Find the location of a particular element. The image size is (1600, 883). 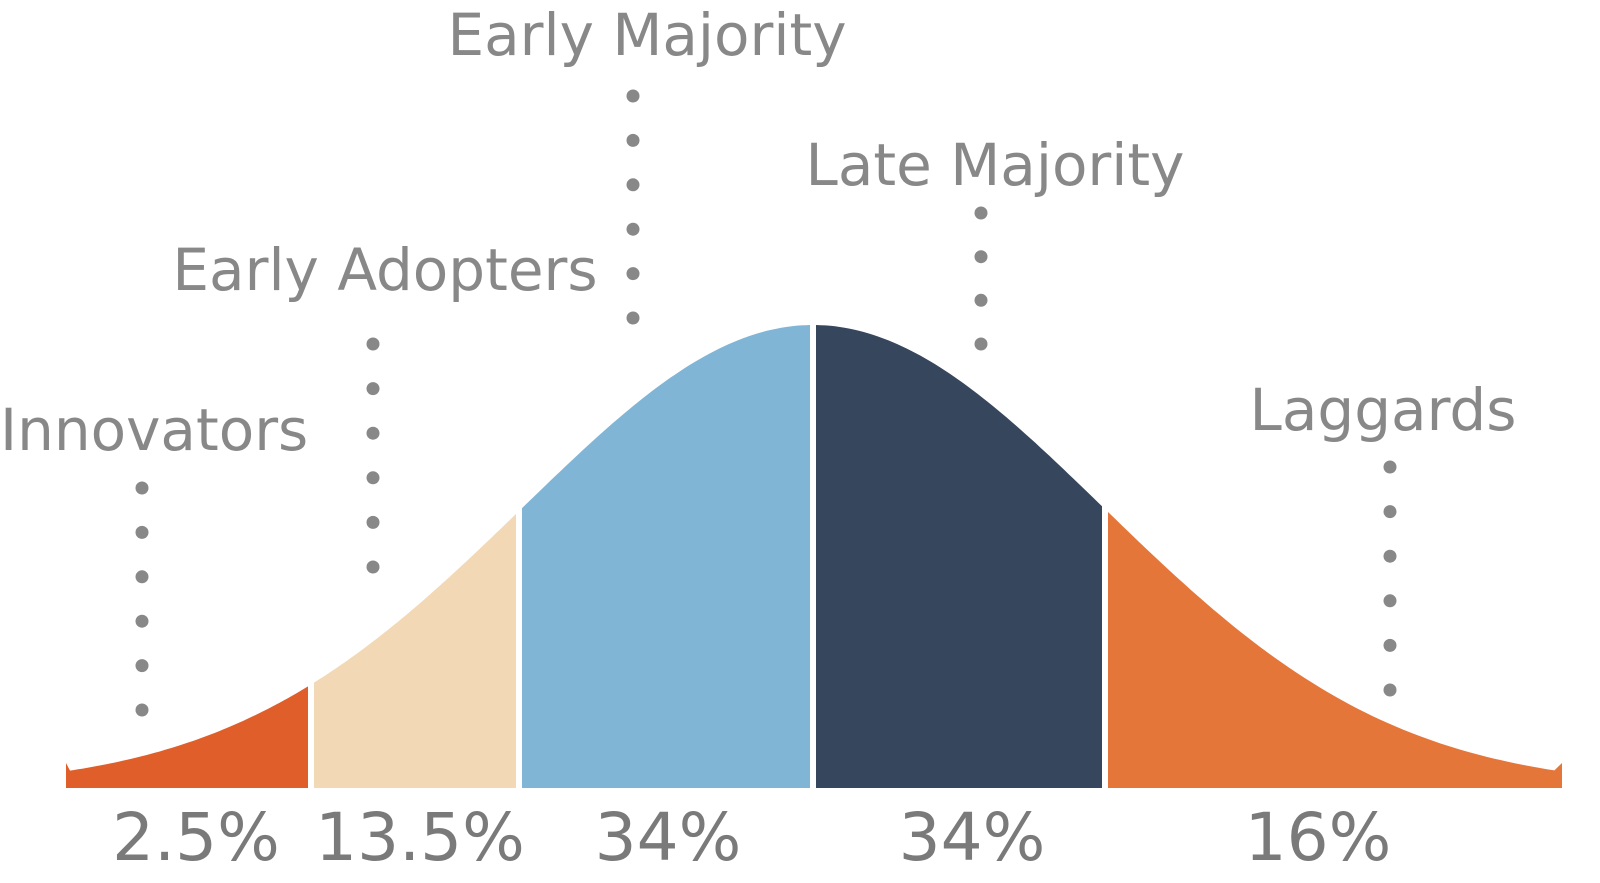

percent-label-laggards: 16% is located at coordinates (1318, 837).